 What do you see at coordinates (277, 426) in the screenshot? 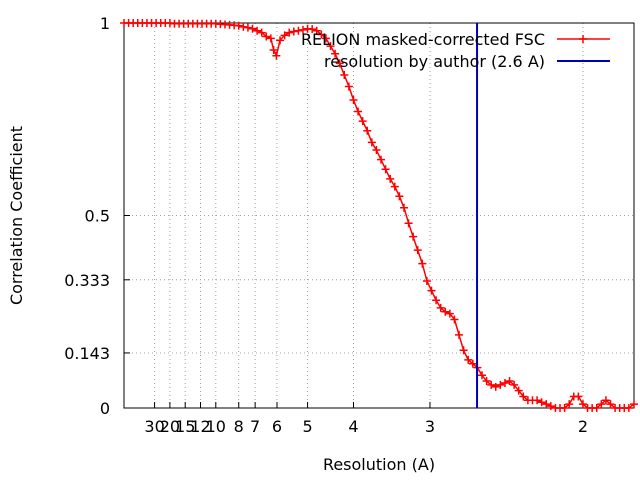
I see `x-tick-label: 6` at bounding box center [277, 426].